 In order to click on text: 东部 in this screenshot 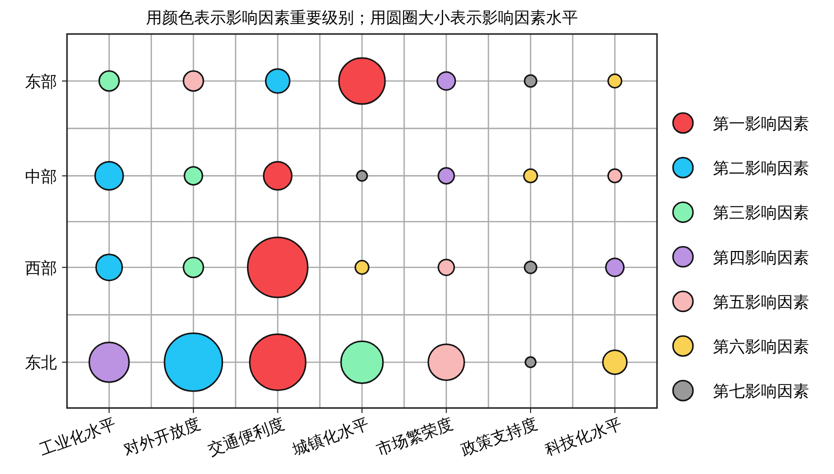, I will do `click(41, 81)`.